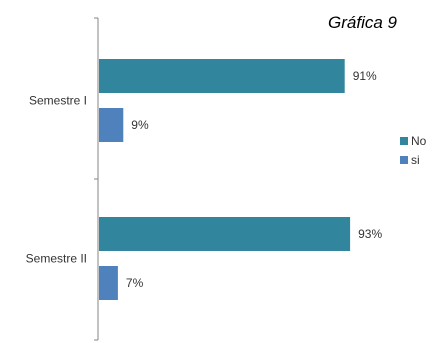 This screenshot has height=343, width=448. Describe the element at coordinates (56, 180) in the screenshot. I see `category-labels: Semestre I Semestre II` at that location.